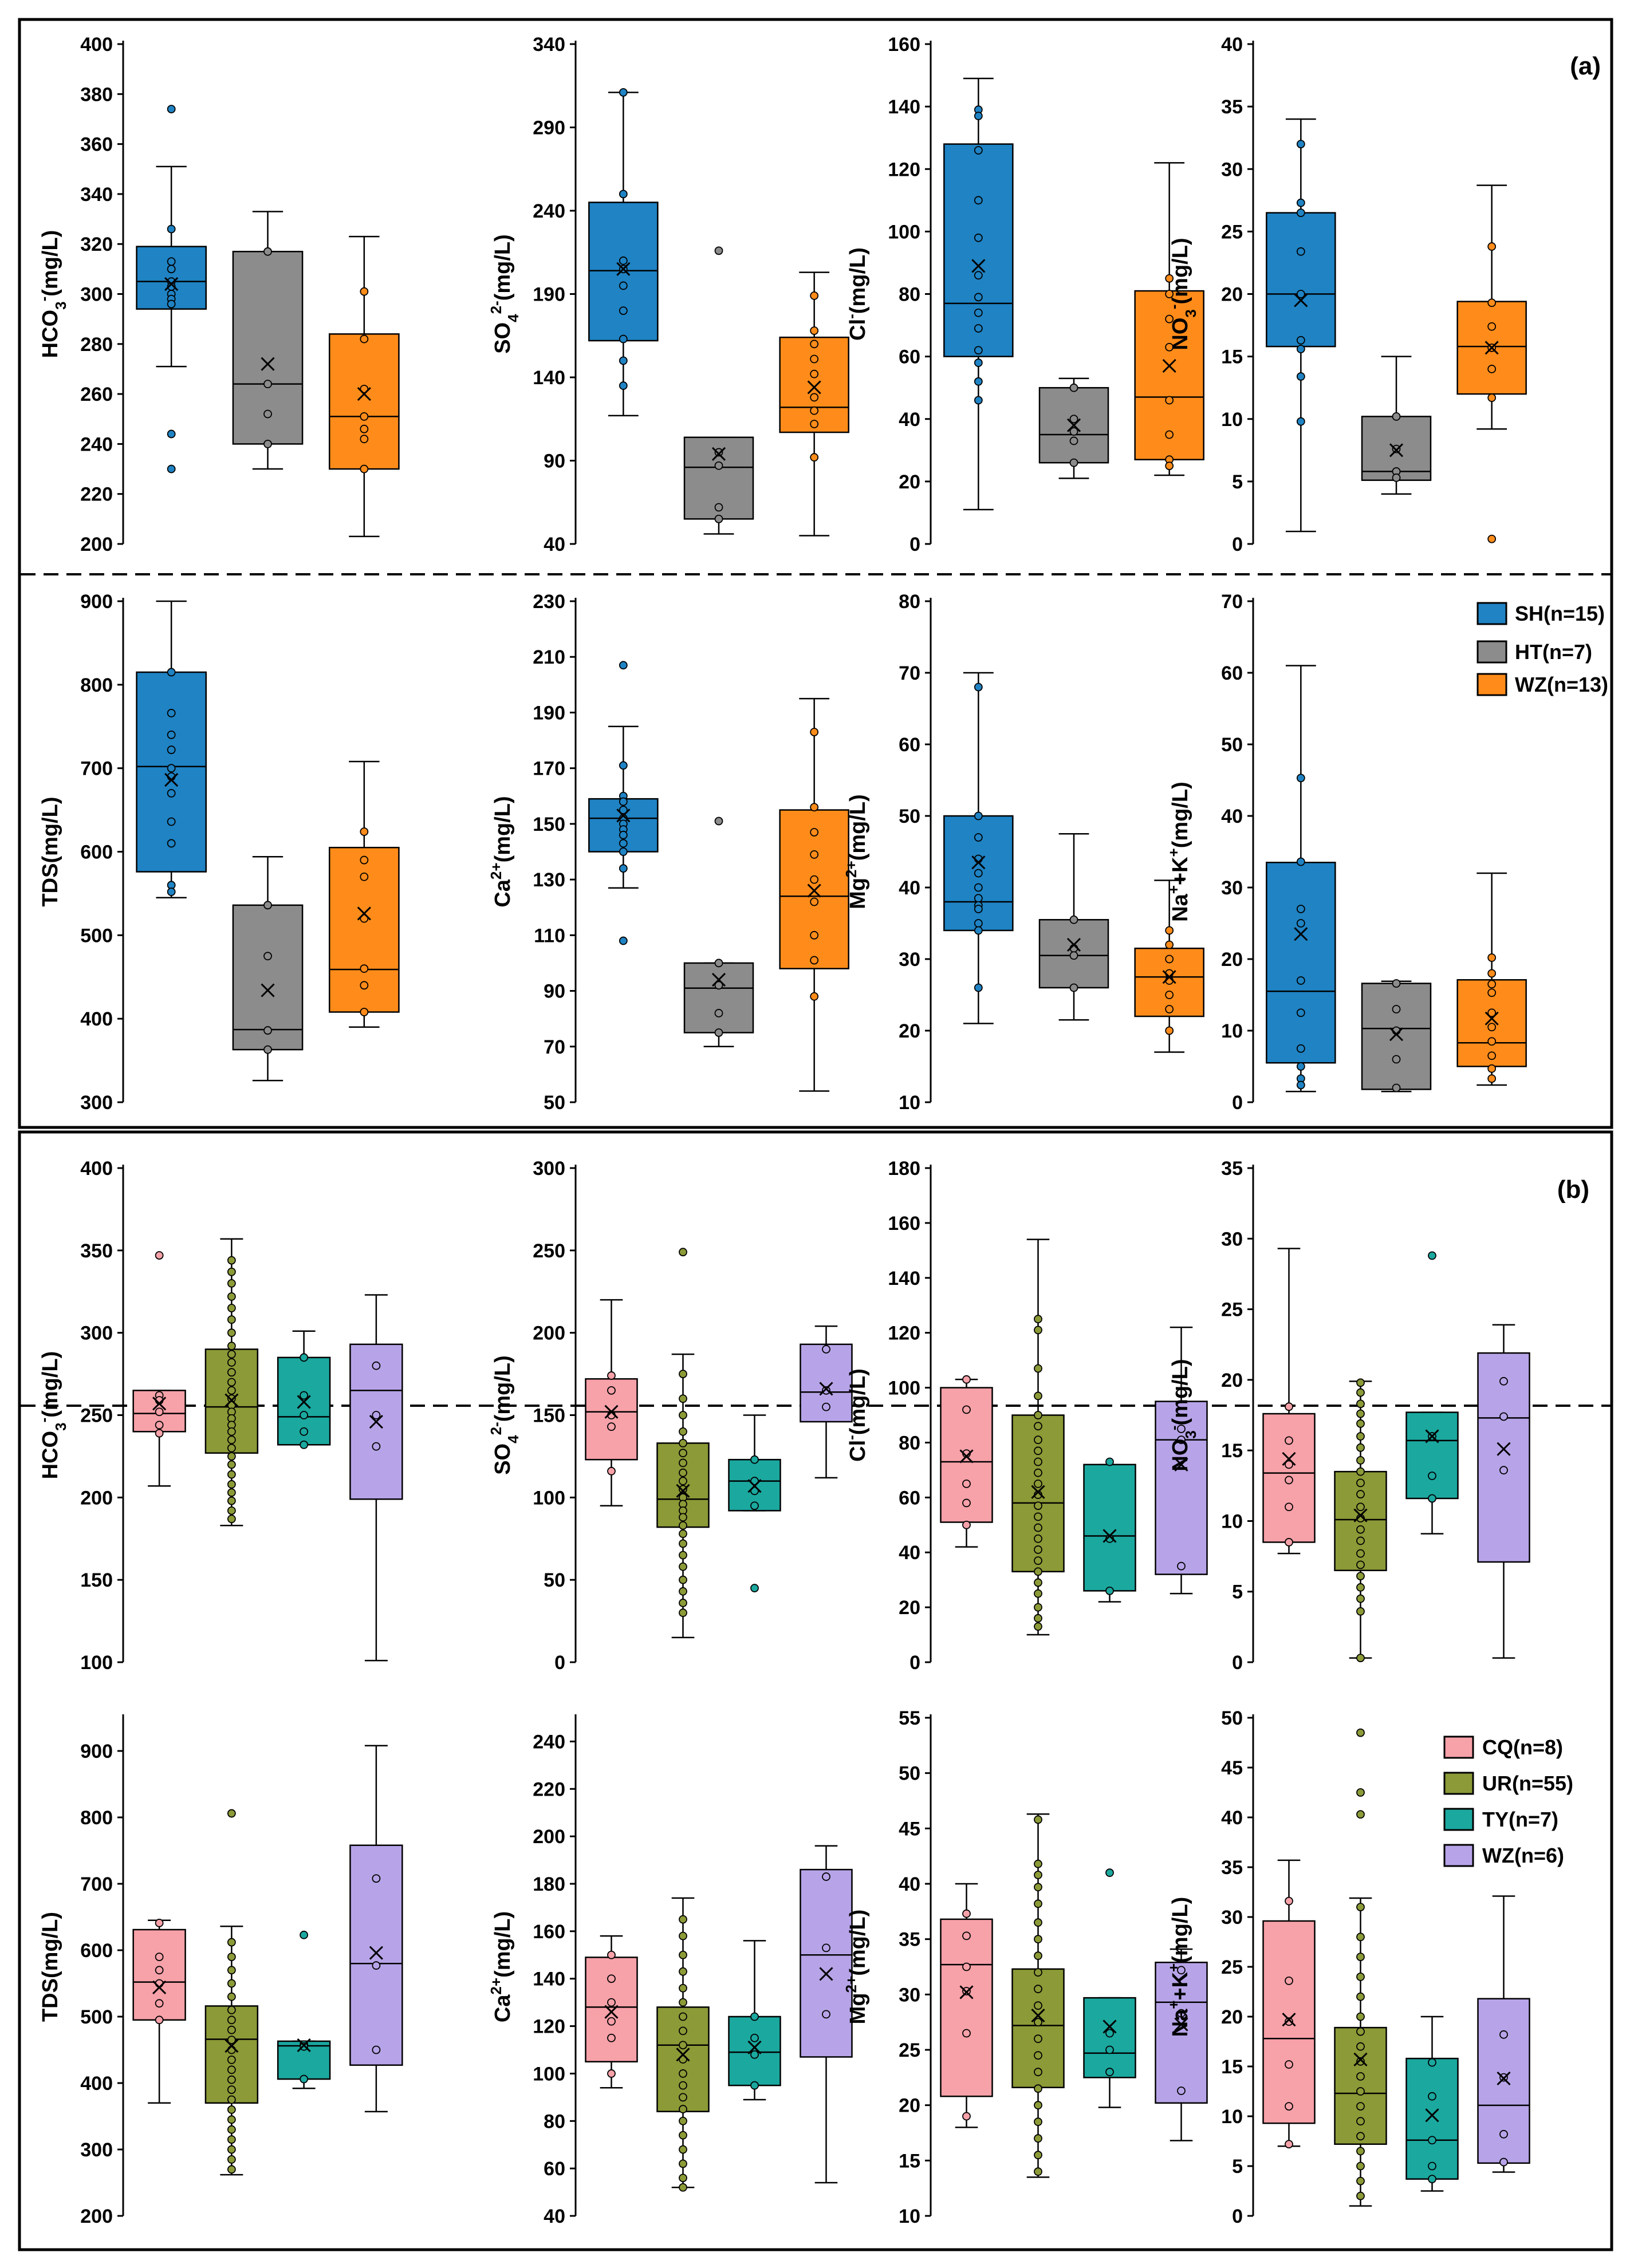 Image resolution: width=1634 pixels, height=2268 pixels. What do you see at coordinates (1237, 1592) in the screenshot?
I see `y-tick-label: 5` at bounding box center [1237, 1592].